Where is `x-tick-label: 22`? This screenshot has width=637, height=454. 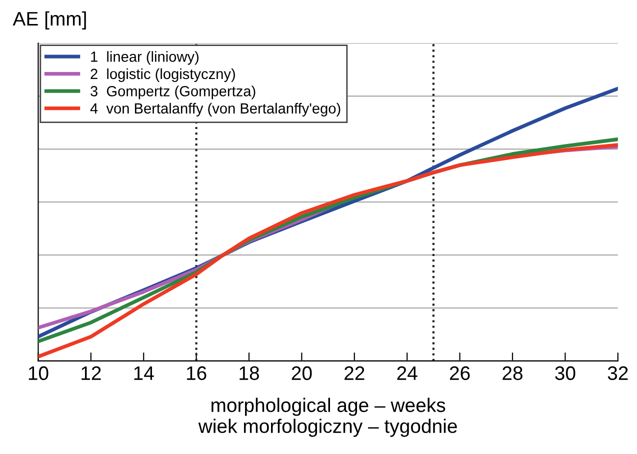
x-tick-label: 22 is located at coordinates (354, 373).